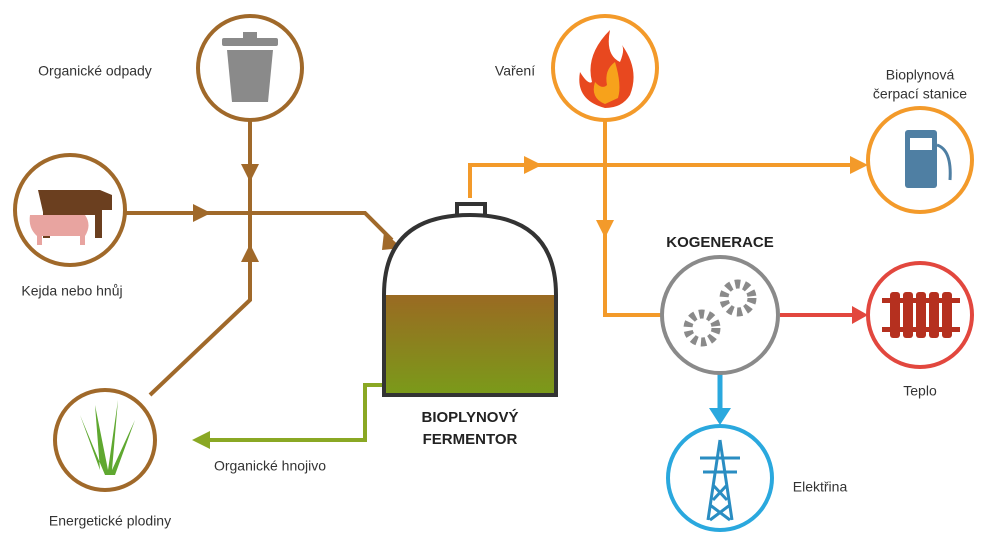  I want to click on grass-icon, so click(107, 437).